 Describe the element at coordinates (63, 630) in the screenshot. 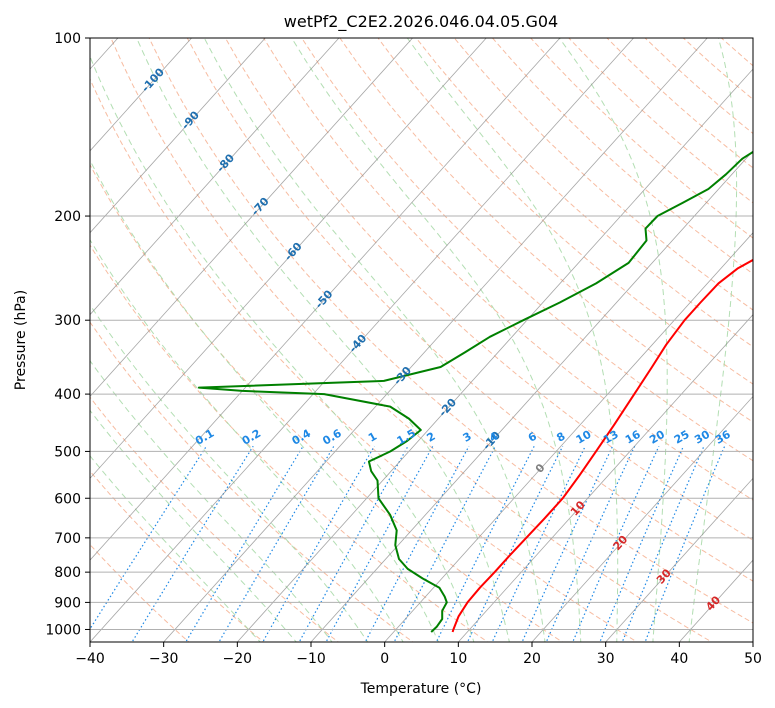

I see `y-tick-label: 1000` at that location.